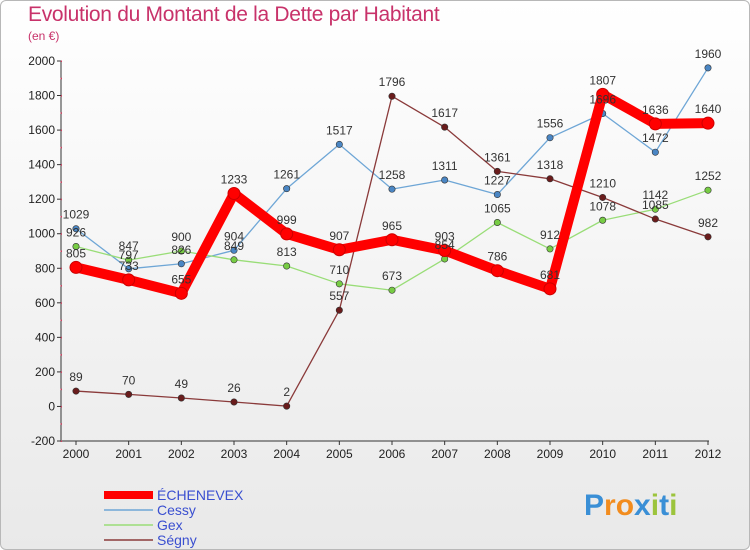 The height and width of the screenshot is (550, 750). Describe the element at coordinates (497, 454) in the screenshot. I see `x-tick-label: 2008` at that location.